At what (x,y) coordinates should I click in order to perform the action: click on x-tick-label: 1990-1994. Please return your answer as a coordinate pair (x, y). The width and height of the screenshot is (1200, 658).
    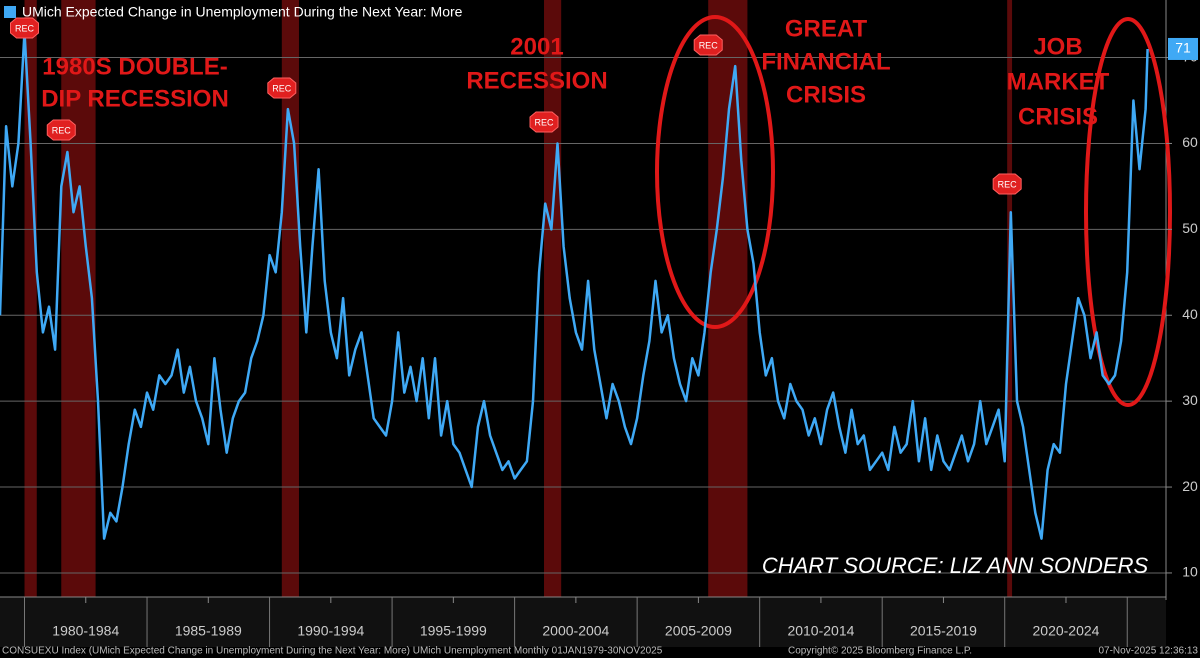
    Looking at the image, I should click on (330, 631).